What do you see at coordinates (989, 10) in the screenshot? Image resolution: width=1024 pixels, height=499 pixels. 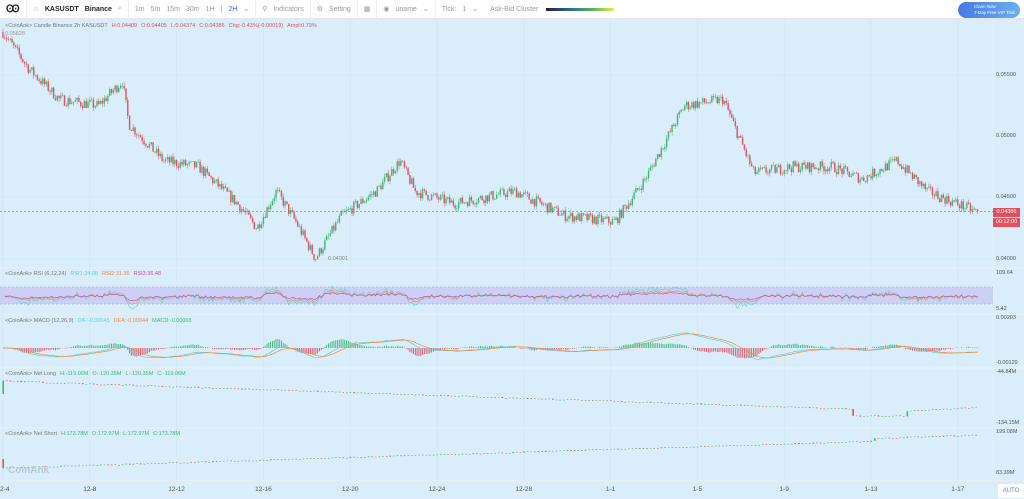 I see `vip-trial-button: Claim Now 7-Day Free VIP Trial` at bounding box center [989, 10].